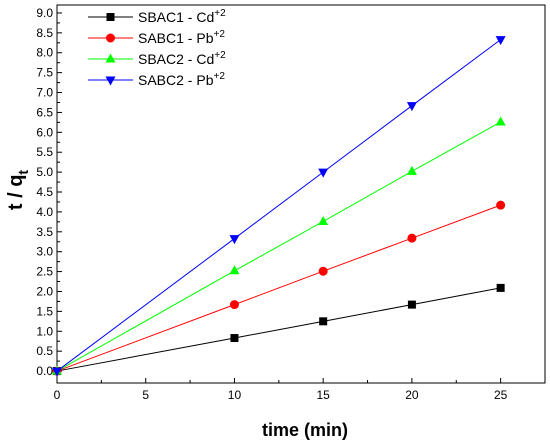 This screenshot has height=445, width=550. What do you see at coordinates (44, 112) in the screenshot?
I see `y-tick-label: 6.5` at bounding box center [44, 112].